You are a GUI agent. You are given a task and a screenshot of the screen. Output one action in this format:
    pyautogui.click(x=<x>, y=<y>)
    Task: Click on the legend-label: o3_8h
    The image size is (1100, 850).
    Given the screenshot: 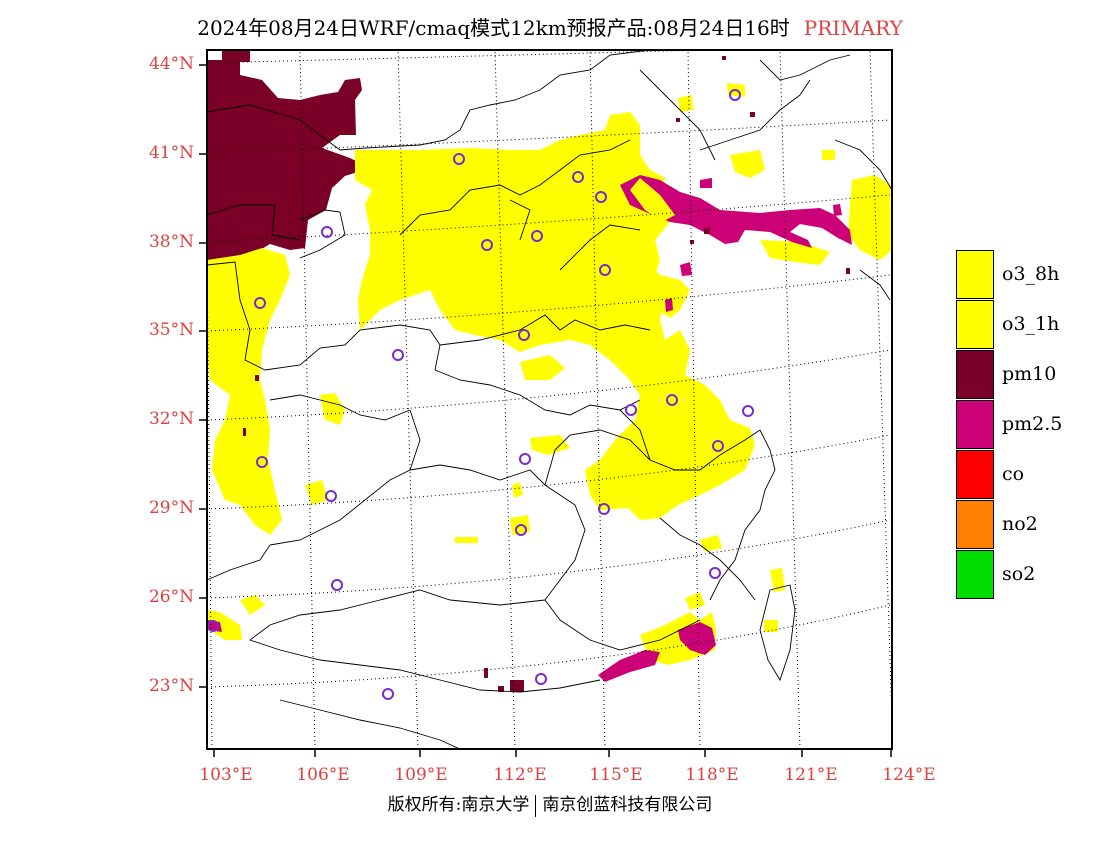 What is the action you would take?
    pyautogui.click(x=1031, y=274)
    